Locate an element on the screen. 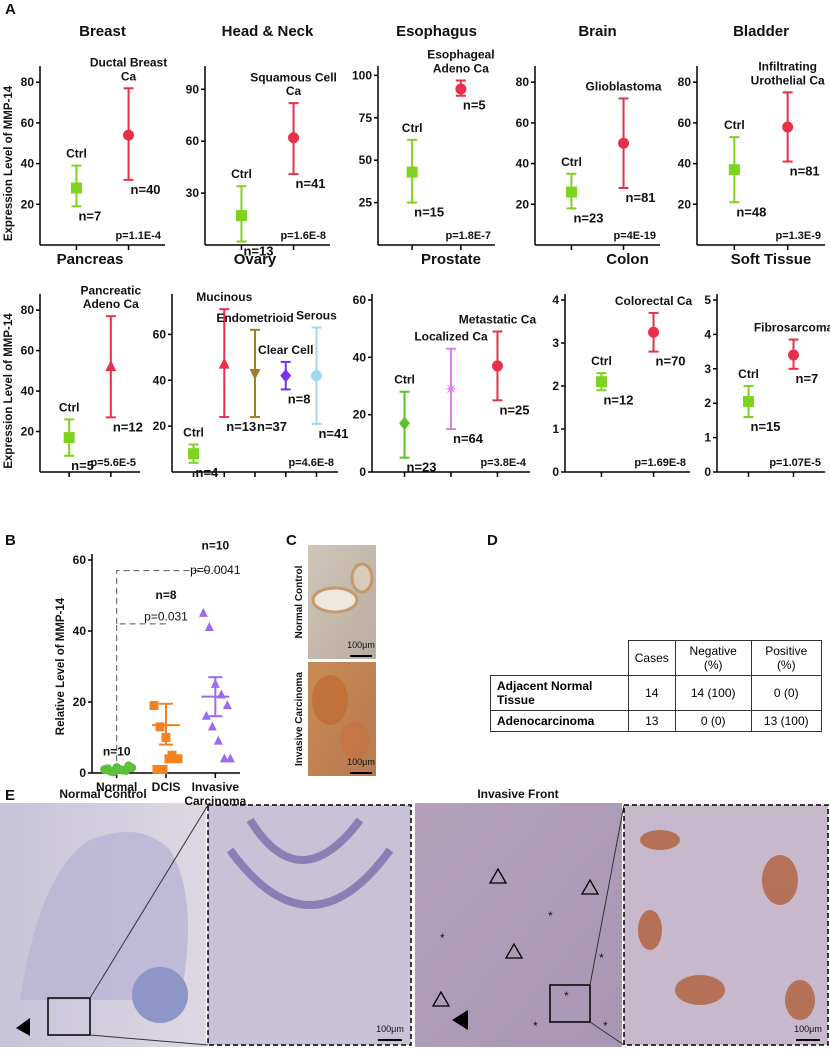 This screenshot has height=1050, width=830. x-tick-label: Normal is located at coordinates (116, 787).